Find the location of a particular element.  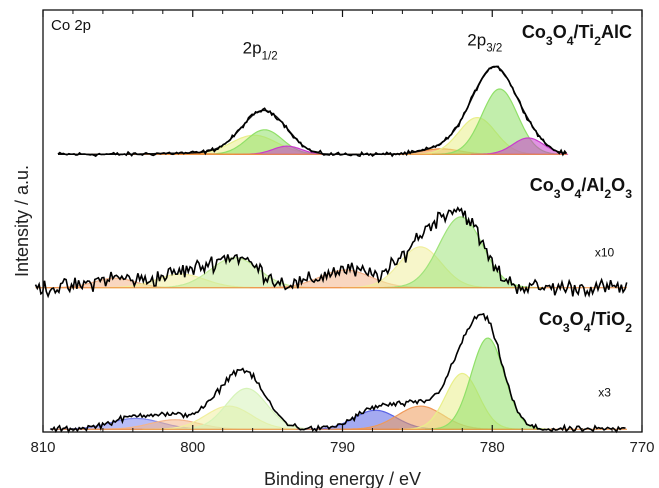

corner-label: Co 2p is located at coordinates (71, 25).